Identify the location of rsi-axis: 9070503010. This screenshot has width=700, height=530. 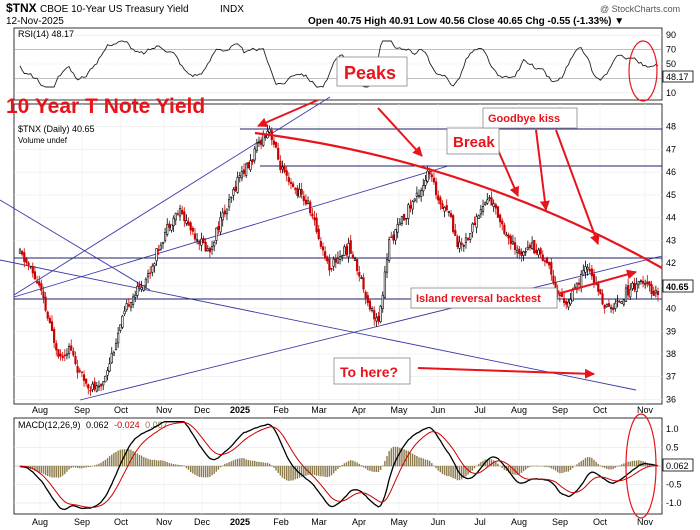
(671, 64).